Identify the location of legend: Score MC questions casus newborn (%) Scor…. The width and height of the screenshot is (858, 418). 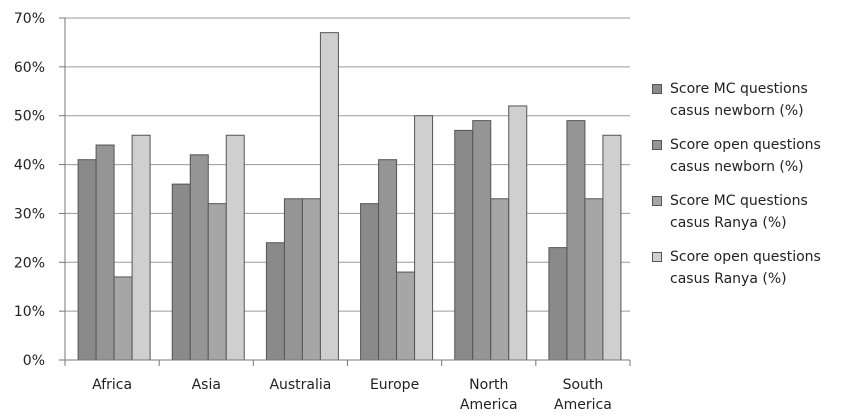
(752, 190).